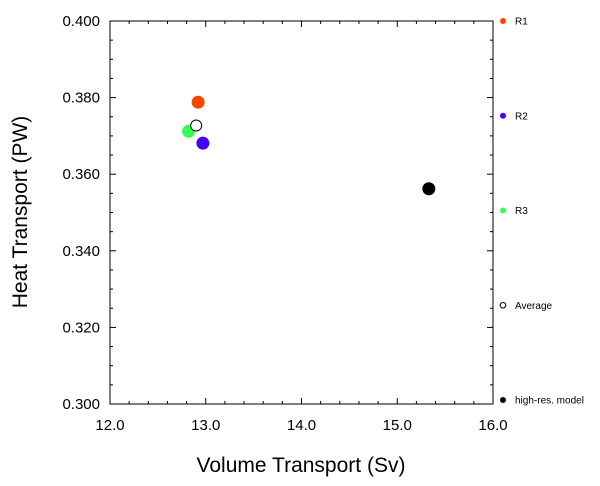 The image size is (600, 486). I want to click on point-average, so click(196, 125).